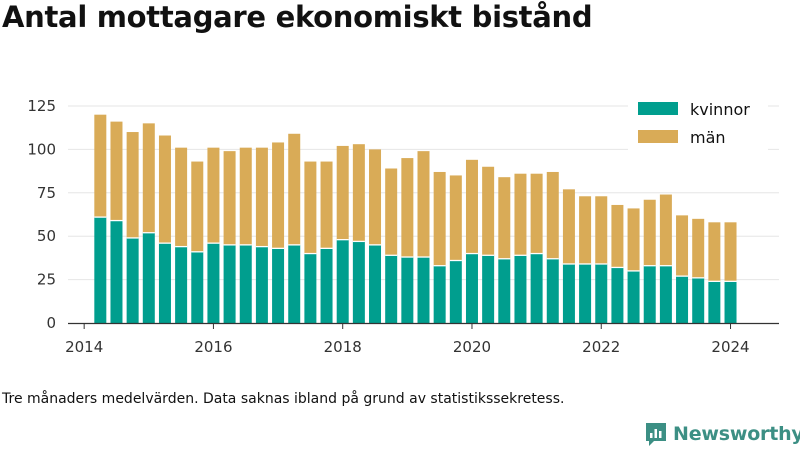 Image resolution: width=800 pixels, height=450 pixels. Describe the element at coordinates (730, 347) in the screenshot. I see `x-tick-label: 2024` at that location.